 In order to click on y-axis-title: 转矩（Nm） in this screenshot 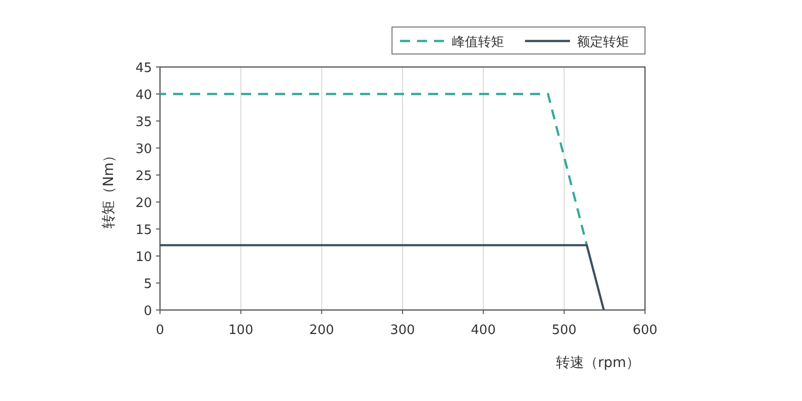, I will do `click(109, 188)`.